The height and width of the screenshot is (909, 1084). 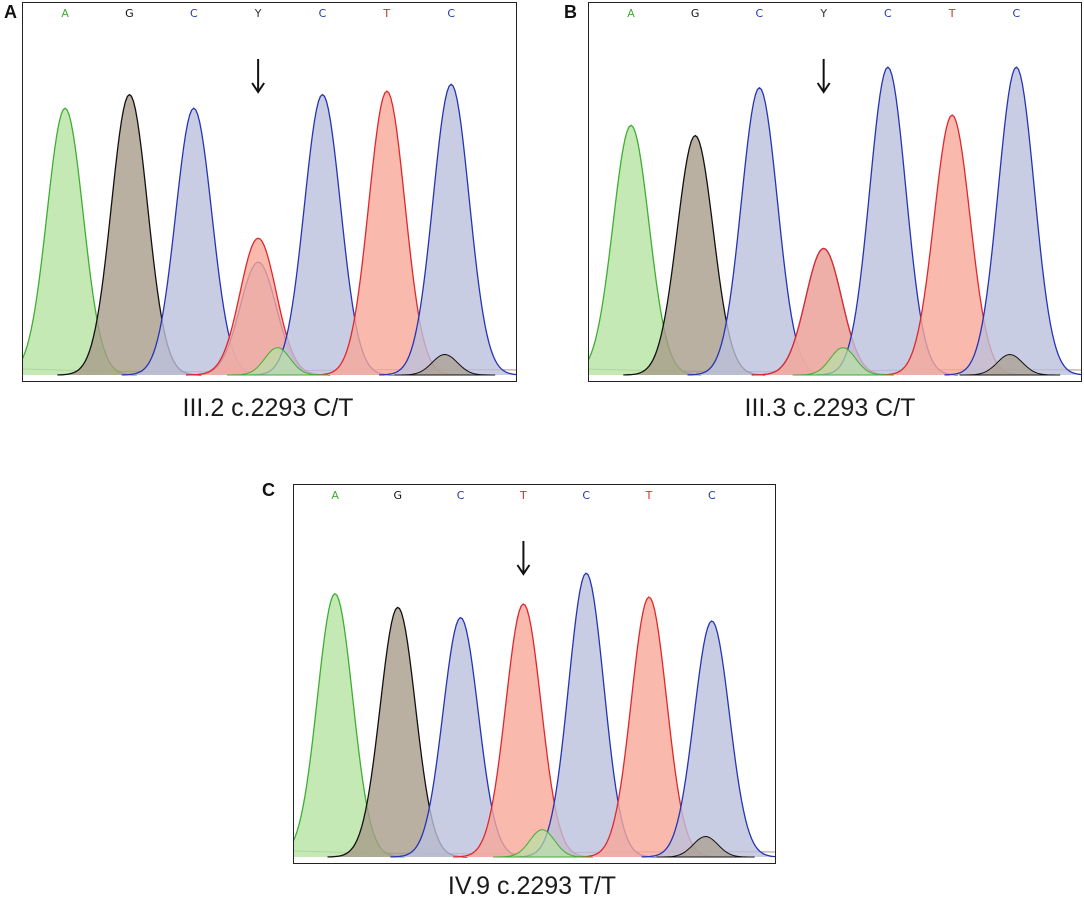 What do you see at coordinates (268, 490) in the screenshot?
I see `panel-letter-c: C` at bounding box center [268, 490].